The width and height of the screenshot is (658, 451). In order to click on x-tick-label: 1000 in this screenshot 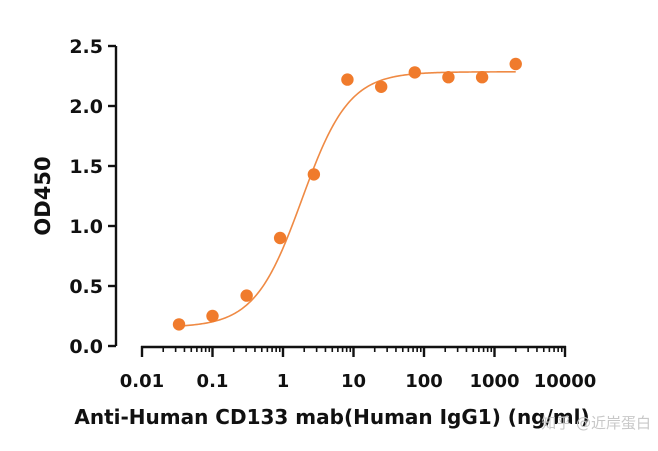, I will do `click(494, 381)`.